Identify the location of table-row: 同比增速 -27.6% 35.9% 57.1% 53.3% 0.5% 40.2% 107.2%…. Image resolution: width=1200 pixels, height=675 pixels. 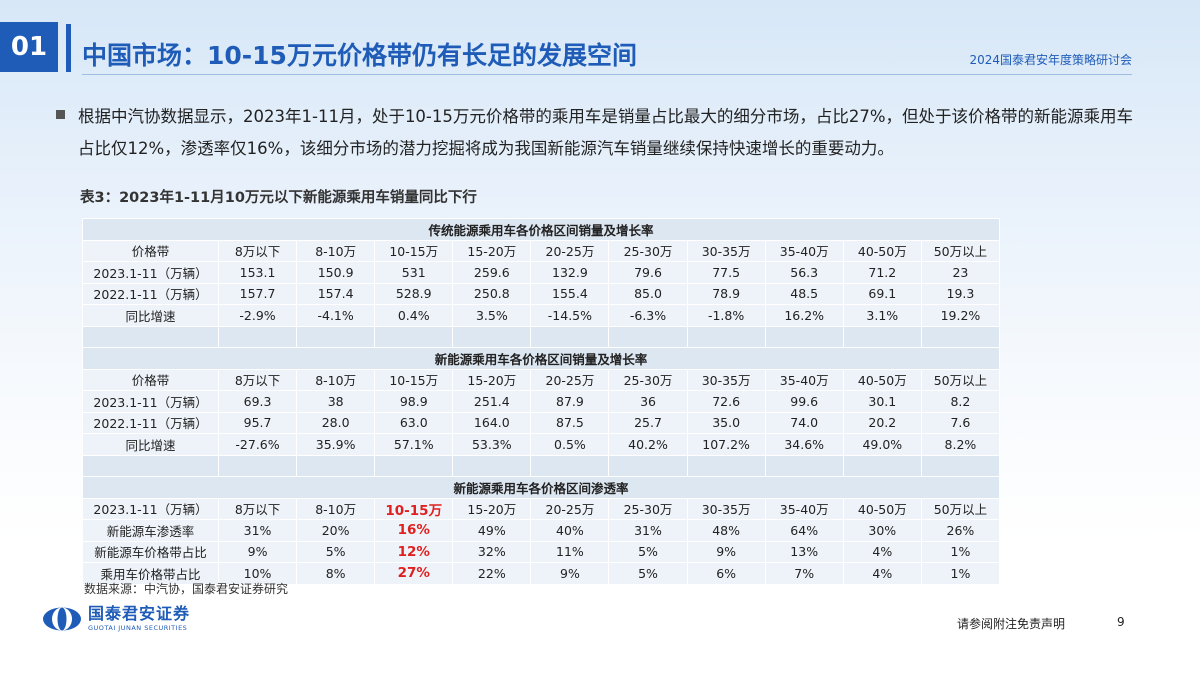
(541, 444).